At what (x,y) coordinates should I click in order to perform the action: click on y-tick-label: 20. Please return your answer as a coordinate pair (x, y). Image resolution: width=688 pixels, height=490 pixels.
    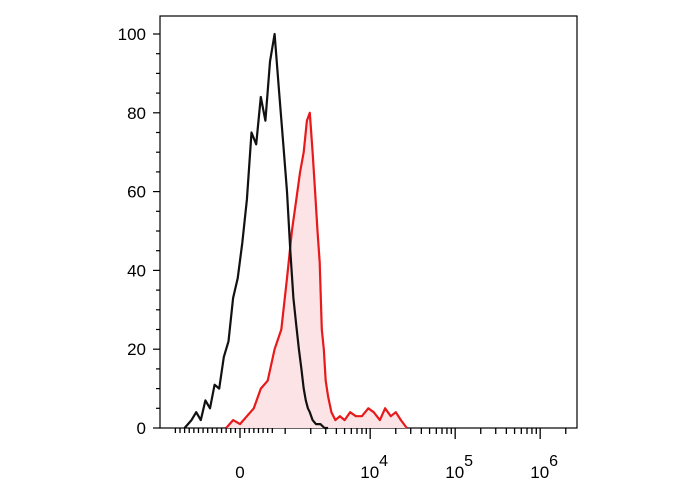
    Looking at the image, I should click on (136, 349).